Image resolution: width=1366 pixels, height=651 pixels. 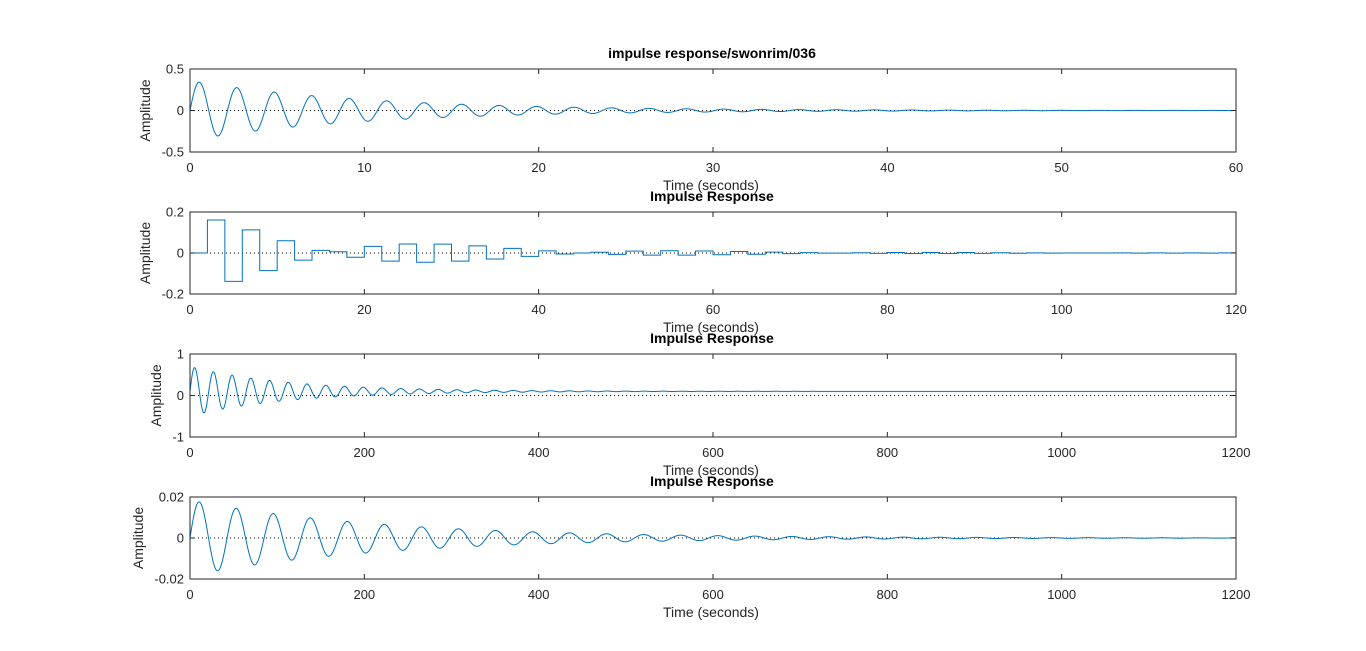 I want to click on y-tick-label: 0.2, so click(x=175, y=212).